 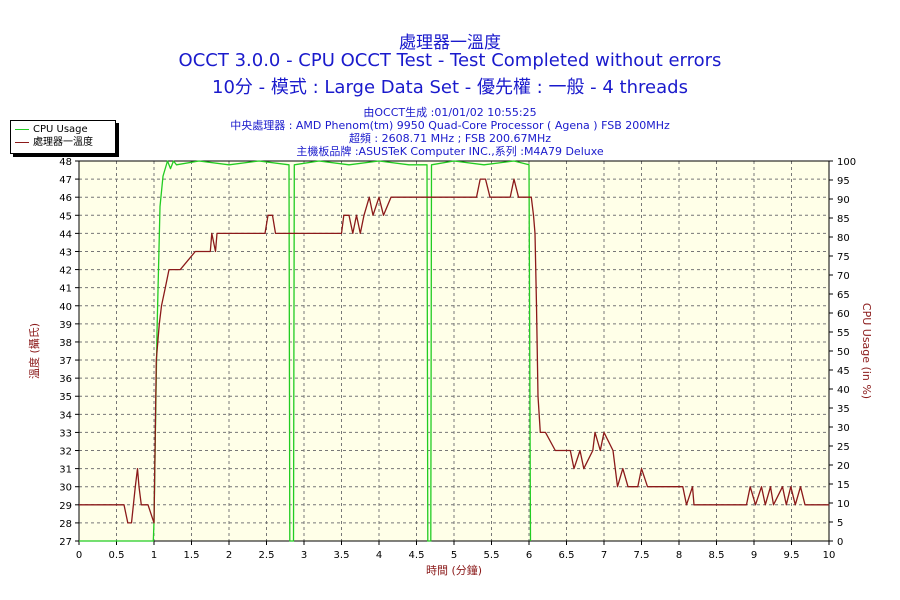 What do you see at coordinates (604, 555) in the screenshot?
I see `x-tick-label: 7` at bounding box center [604, 555].